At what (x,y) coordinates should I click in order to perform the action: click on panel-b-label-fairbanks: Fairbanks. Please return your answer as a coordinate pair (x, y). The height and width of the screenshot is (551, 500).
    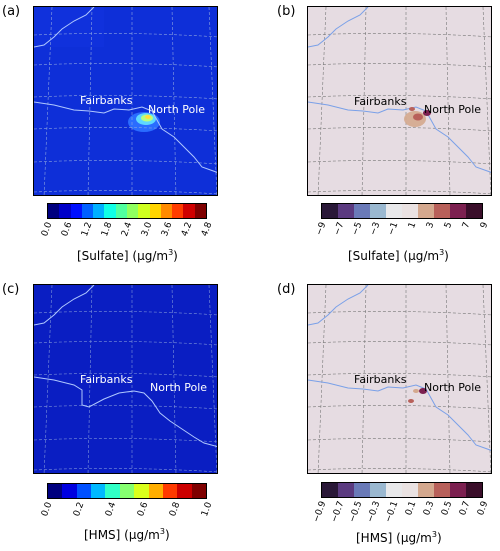
    Looking at the image, I should click on (380, 101).